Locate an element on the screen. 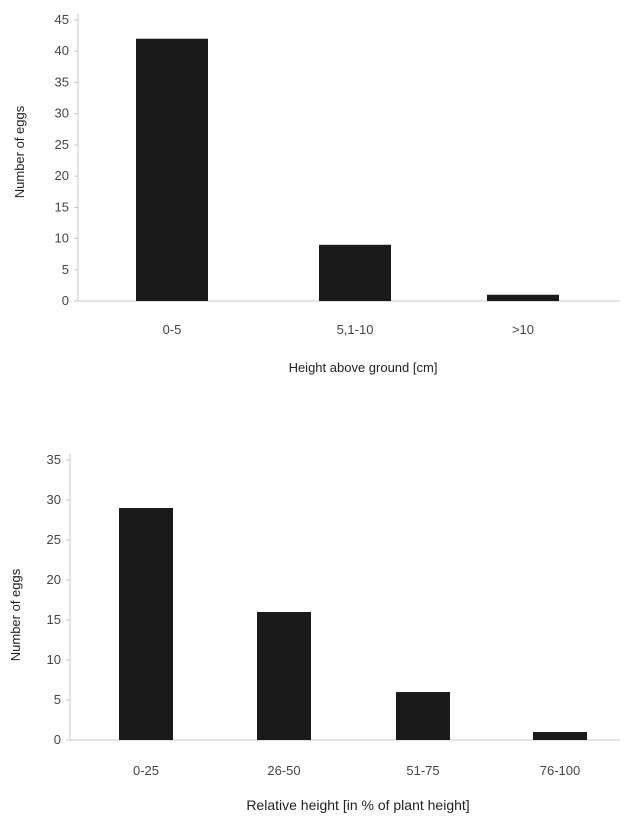 This screenshot has height=817, width=628. x-tick-label: 76-100 is located at coordinates (560, 770).